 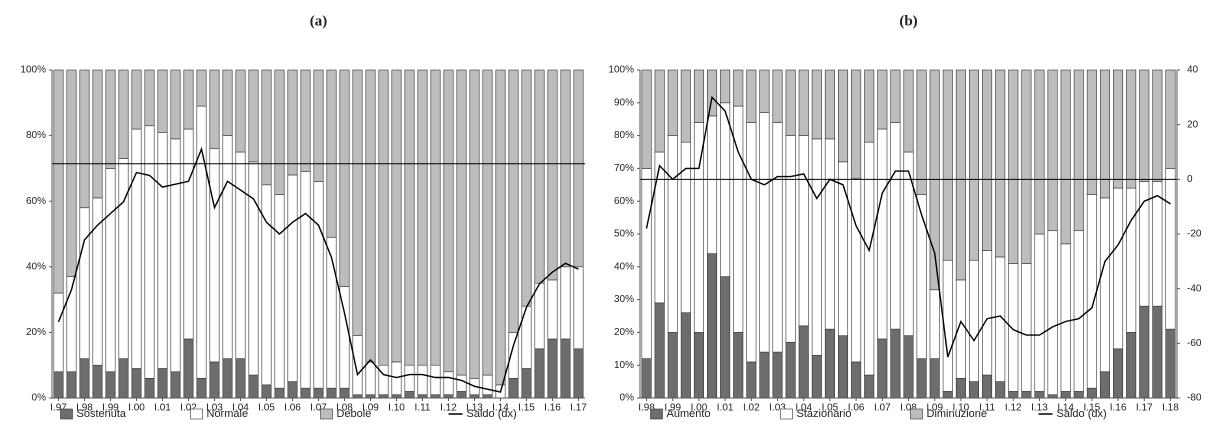 I want to click on x-tick-label: I.05, so click(x=830, y=408).